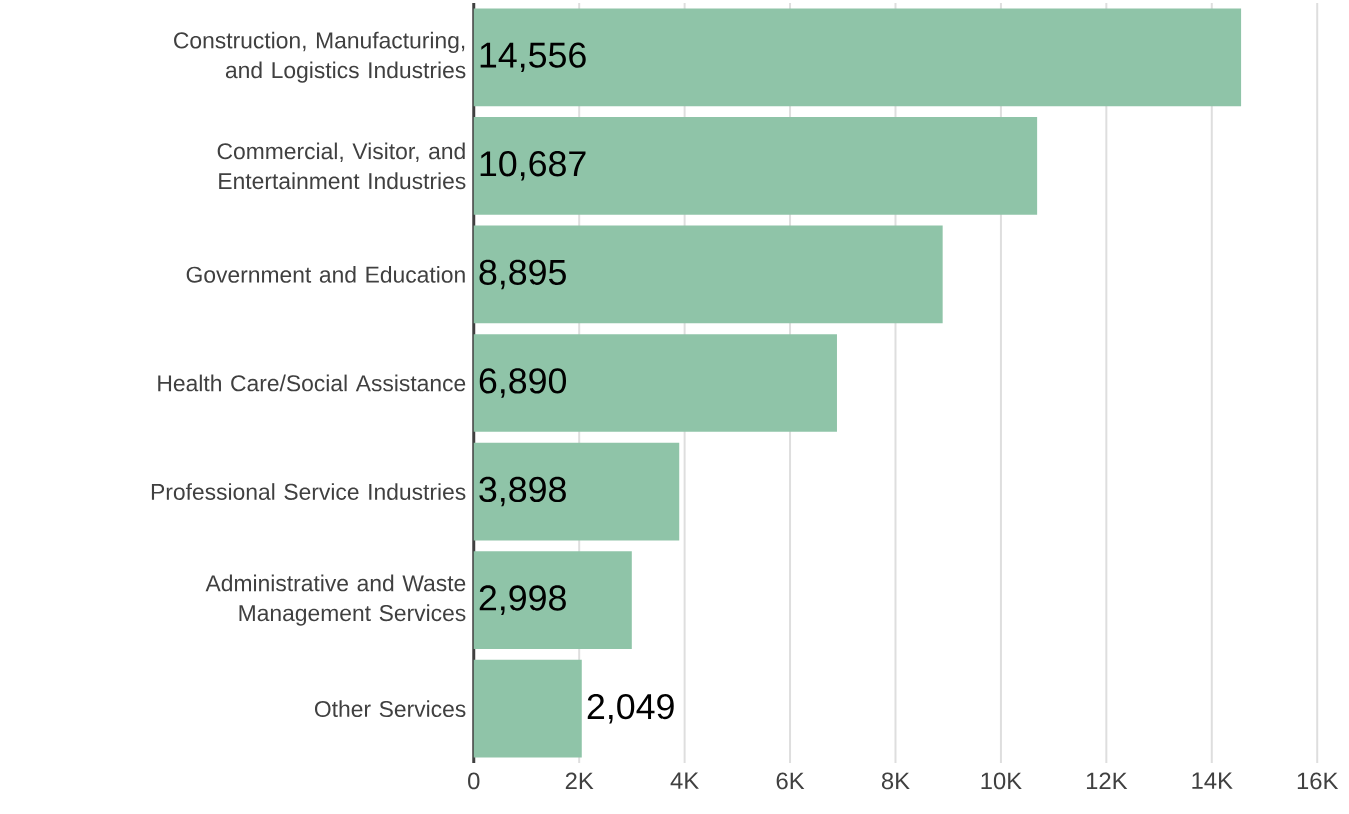 The height and width of the screenshot is (814, 1349). Describe the element at coordinates (1212, 781) in the screenshot. I see `x-tick-label: 14K` at that location.